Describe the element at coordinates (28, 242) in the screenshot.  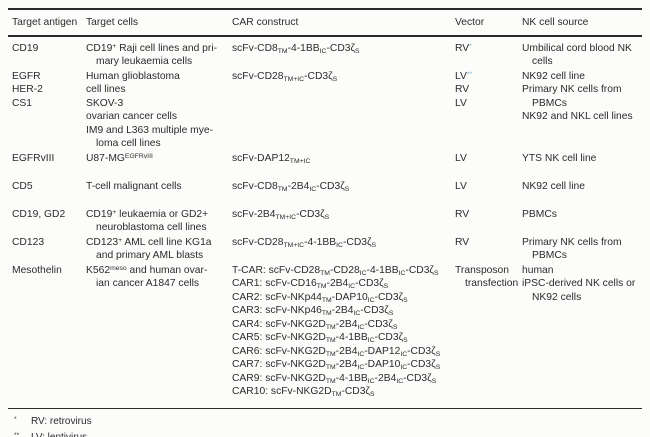
I see `cell-line: CD123` at that location.